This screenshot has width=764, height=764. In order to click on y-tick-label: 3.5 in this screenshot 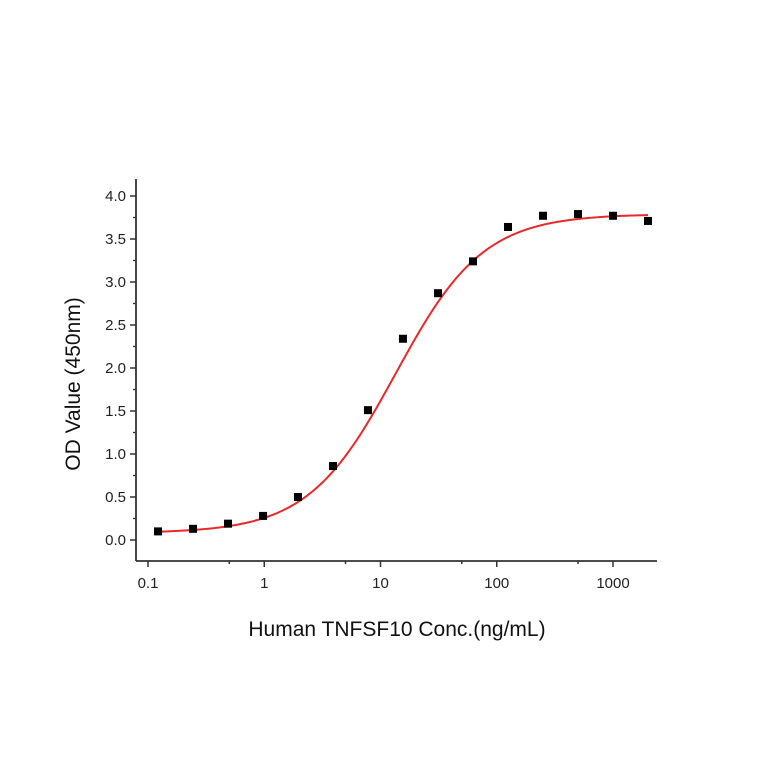, I will do `click(115, 239)`.